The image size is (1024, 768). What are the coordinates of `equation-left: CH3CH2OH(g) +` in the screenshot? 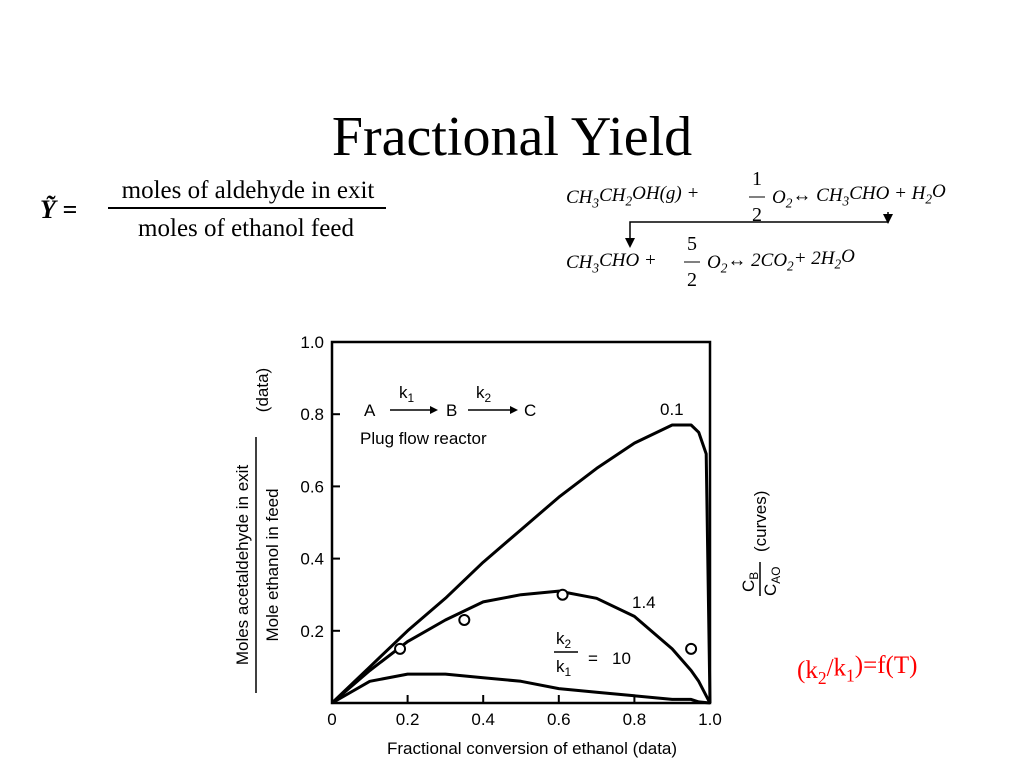 It's located at (632, 197).